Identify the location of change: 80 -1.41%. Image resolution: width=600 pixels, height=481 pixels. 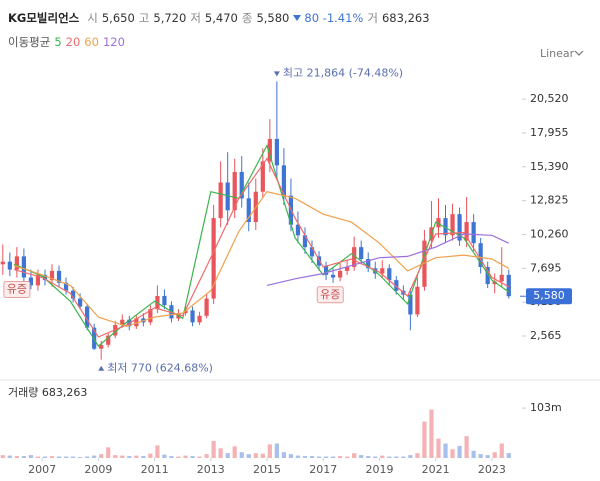
(328, 18).